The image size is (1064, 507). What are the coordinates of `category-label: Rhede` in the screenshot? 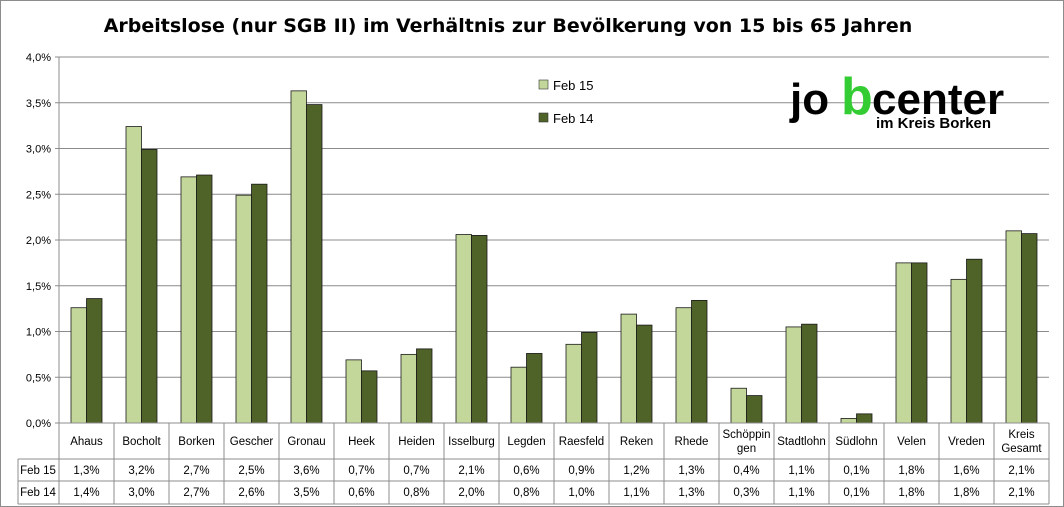 It's located at (692, 442).